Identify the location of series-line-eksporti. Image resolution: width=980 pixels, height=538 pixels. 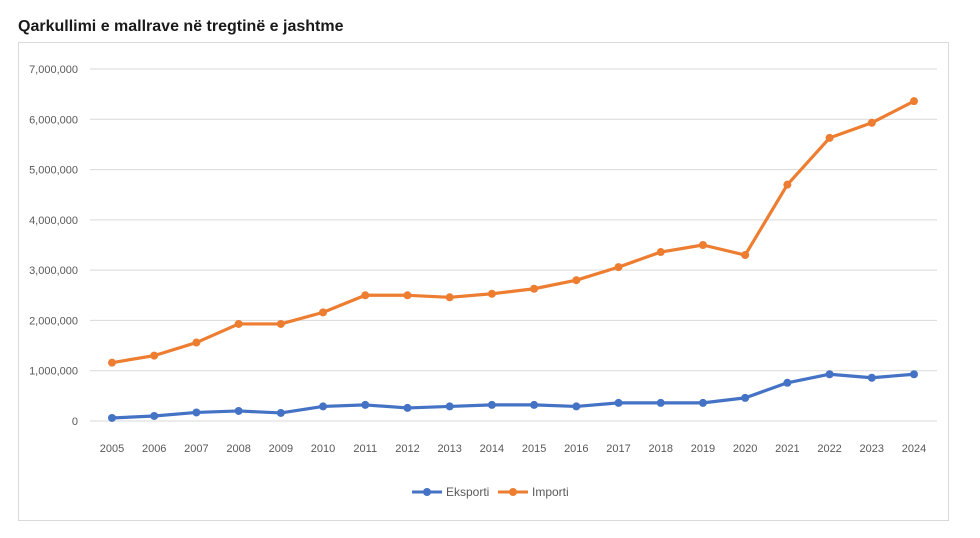
(513, 396).